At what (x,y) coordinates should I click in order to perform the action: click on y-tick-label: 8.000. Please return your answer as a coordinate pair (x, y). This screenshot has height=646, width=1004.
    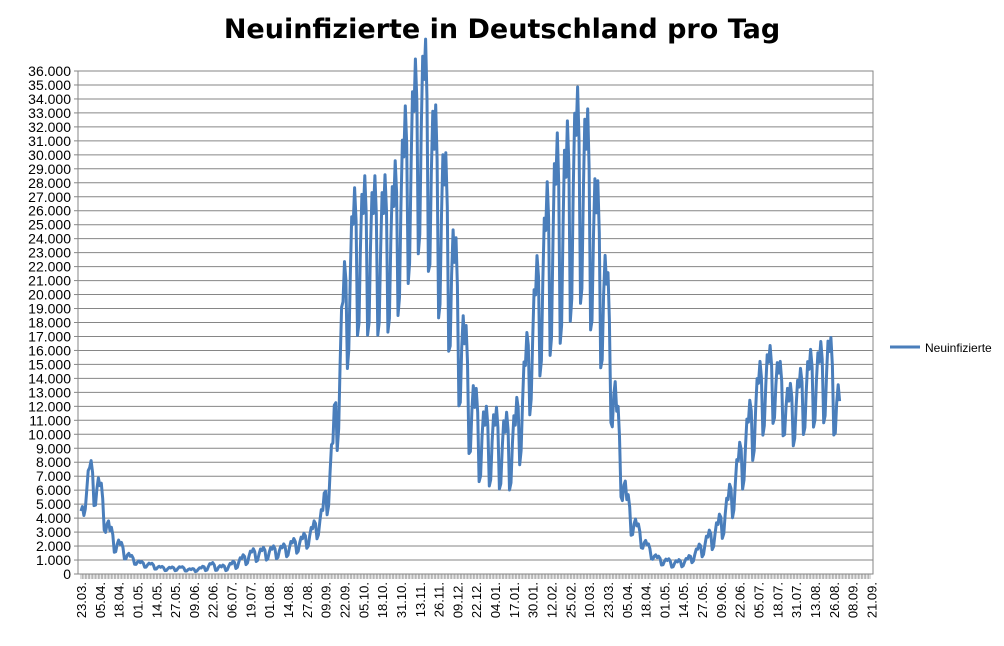
    Looking at the image, I should click on (53, 462).